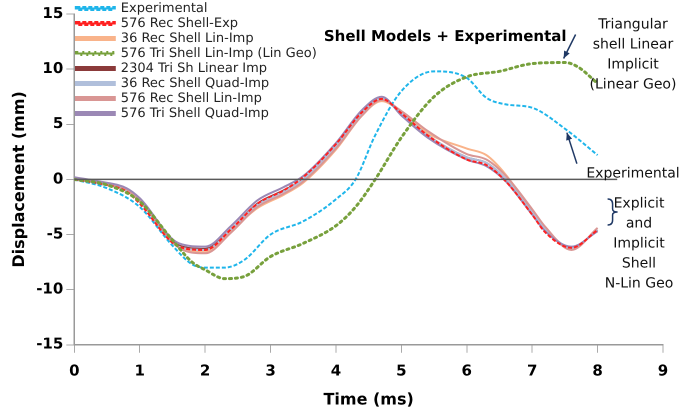  What do you see at coordinates (74, 371) in the screenshot?
I see `x-tick-label: 0` at bounding box center [74, 371].